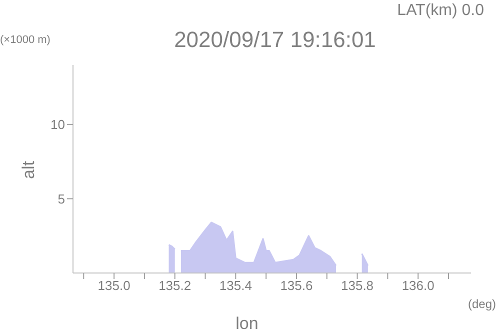 This screenshot has width=498, height=336. What do you see at coordinates (25, 40) in the screenshot?
I see `text: (×1000 m)` at bounding box center [25, 40].